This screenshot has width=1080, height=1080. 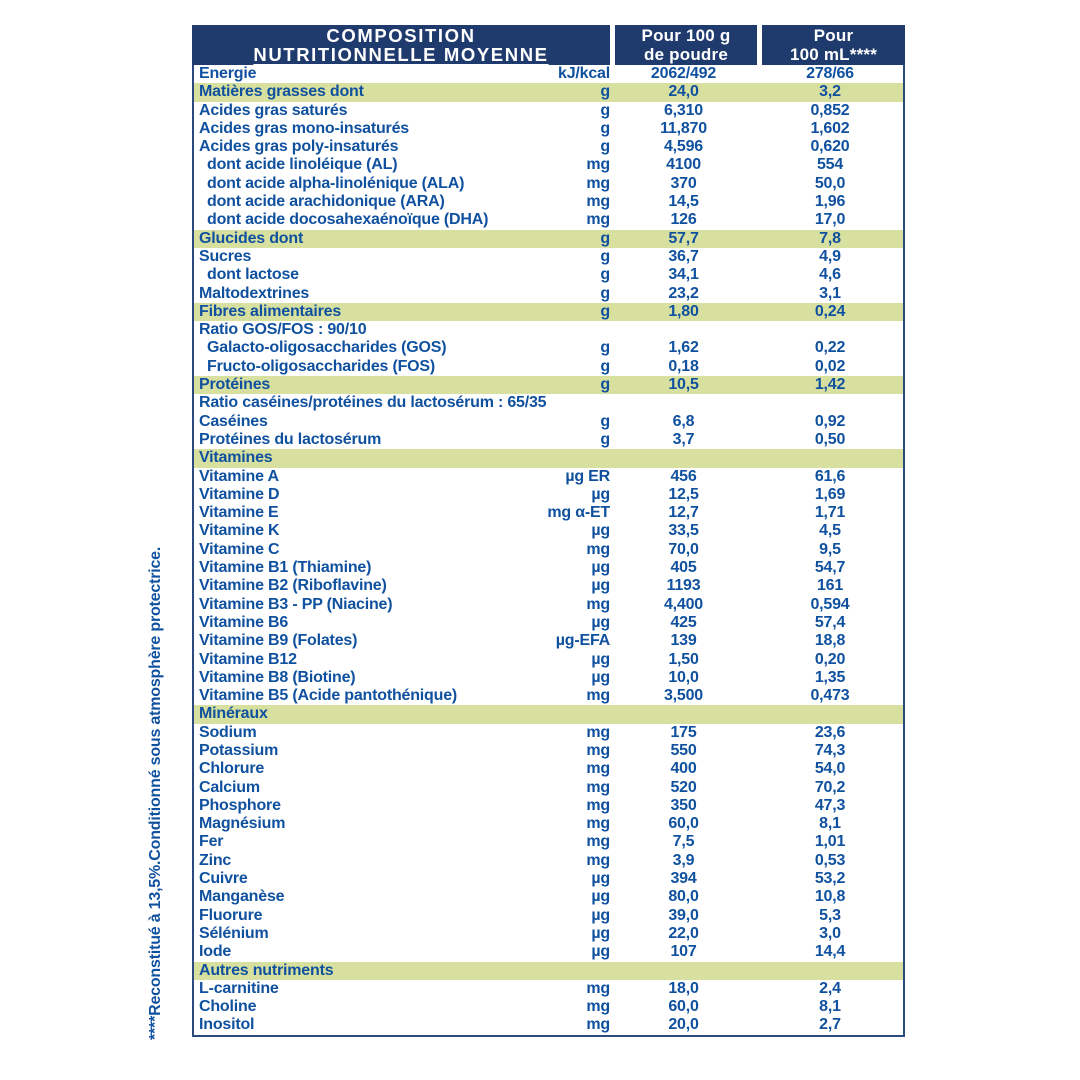 What do you see at coordinates (683, 421) in the screenshot?
I see `row-value-per-100g: 6,8` at bounding box center [683, 421].